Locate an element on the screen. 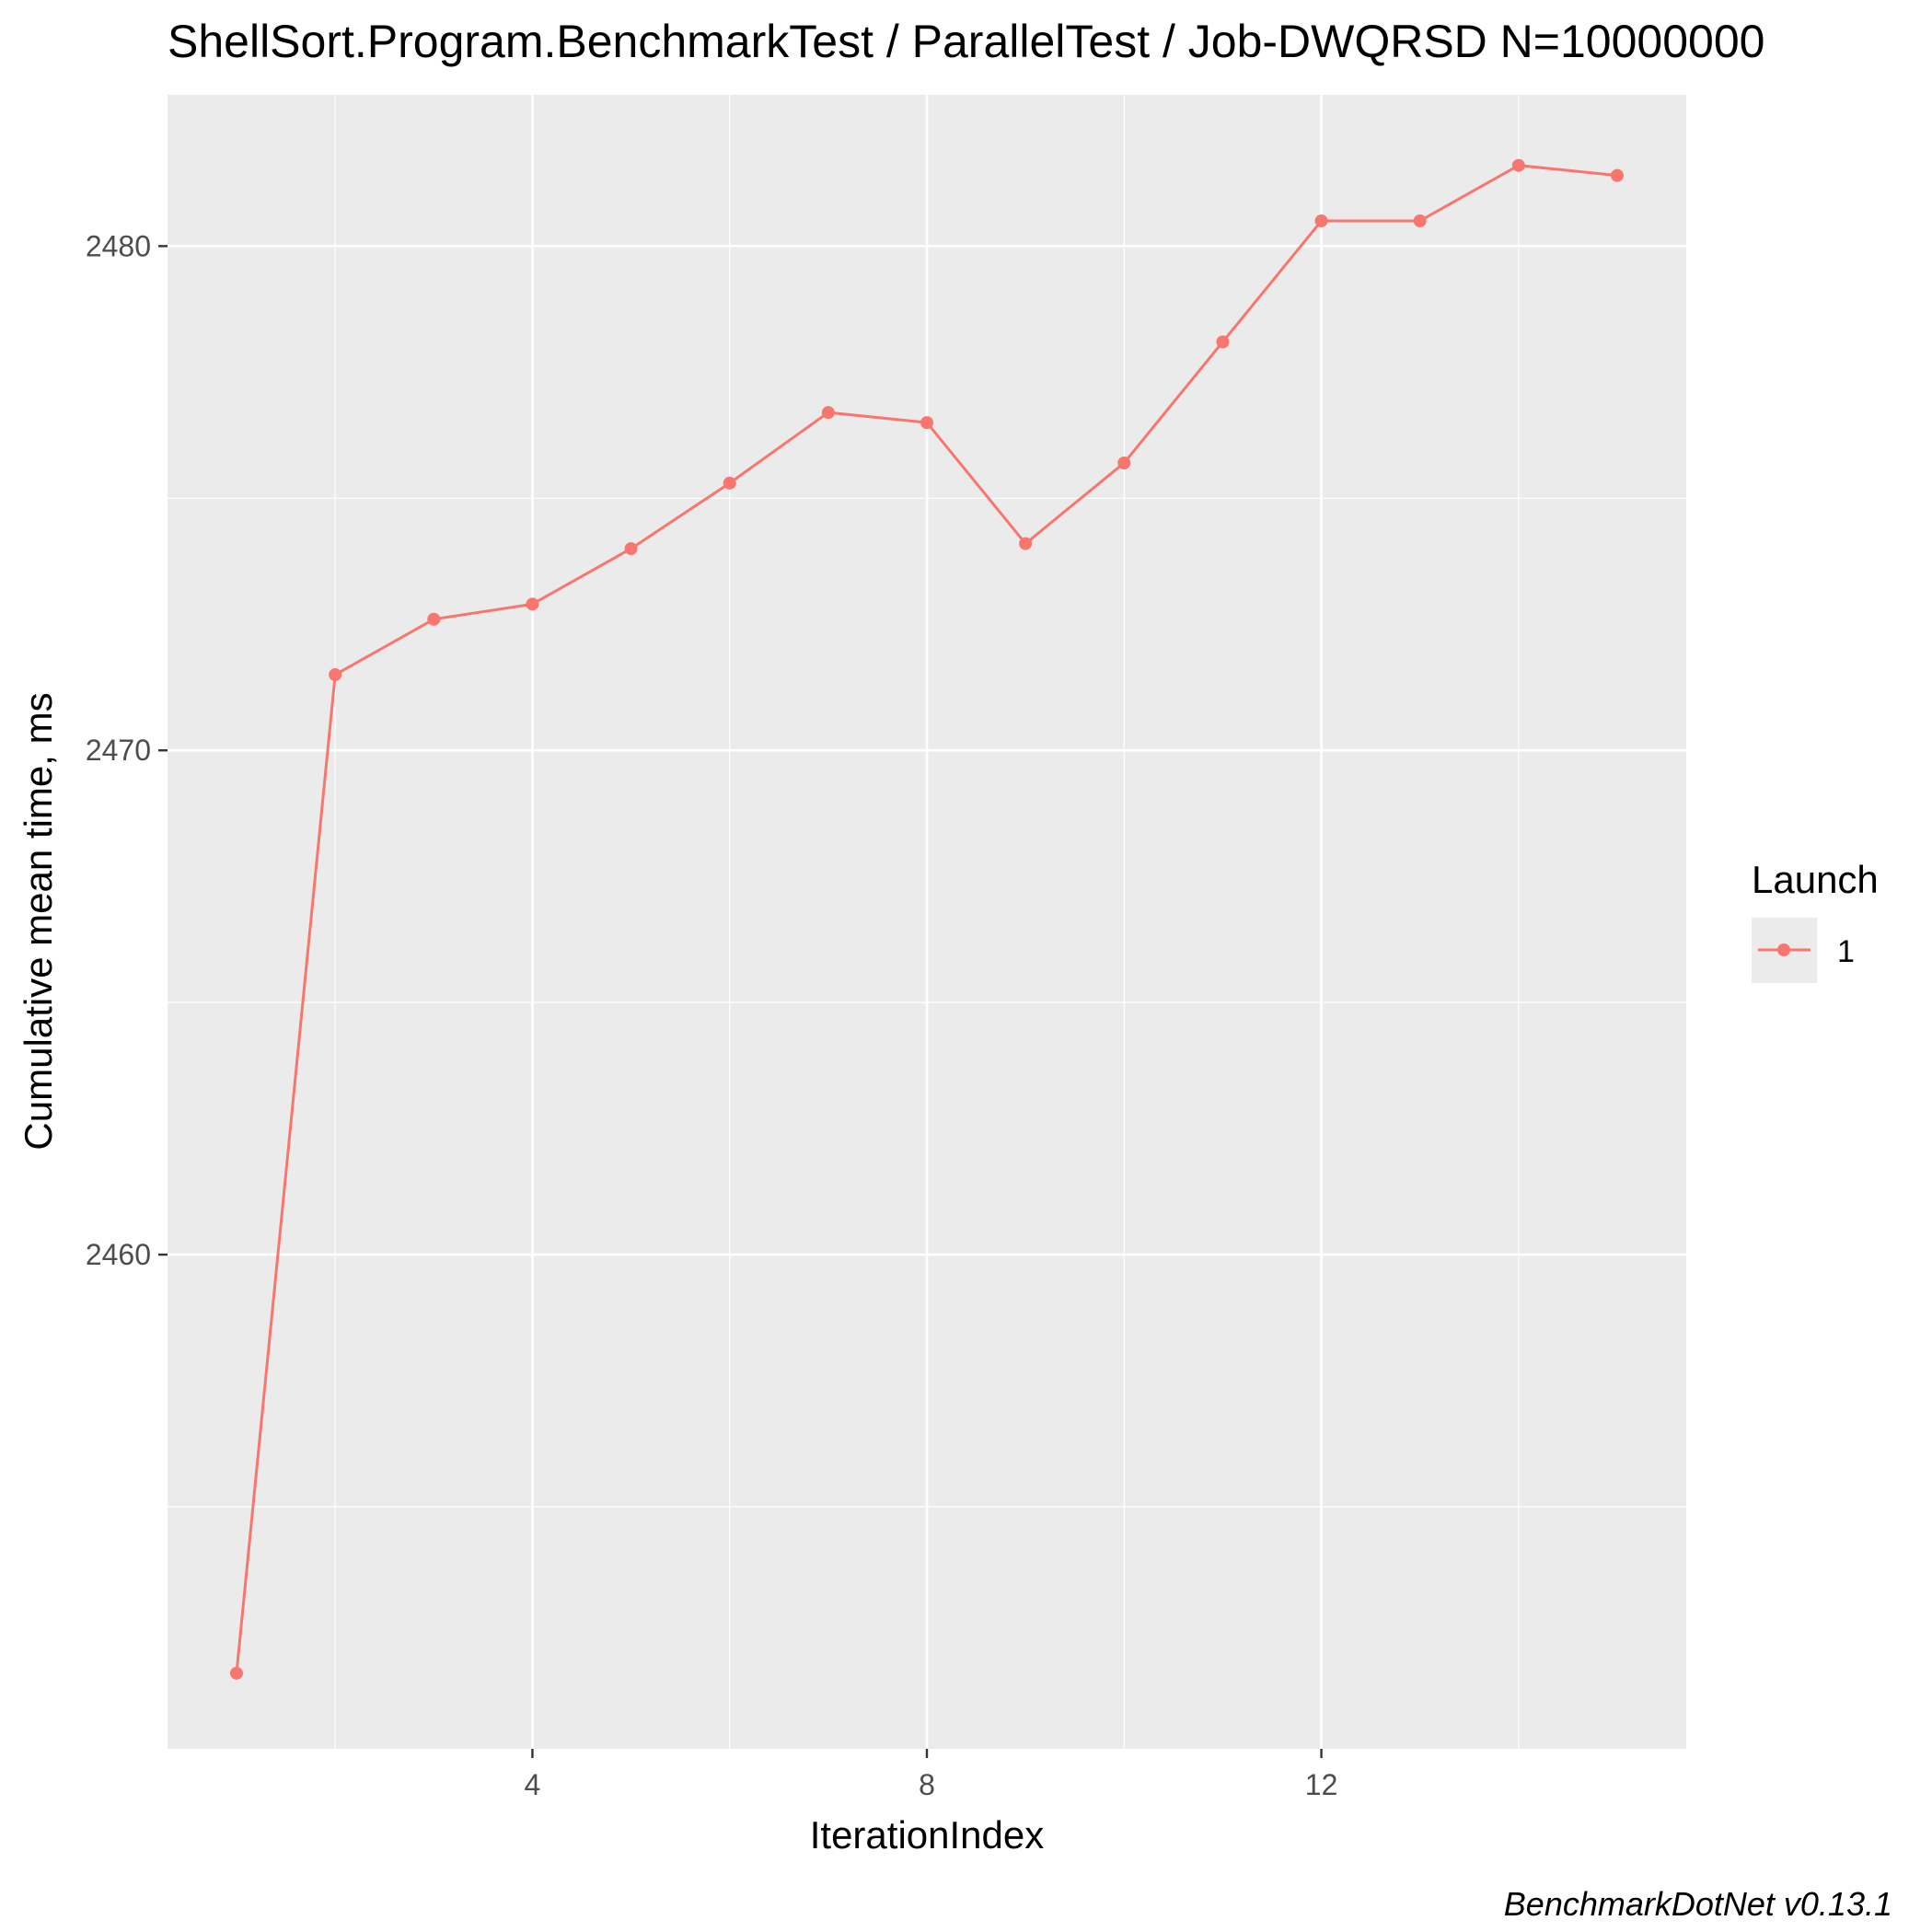 The height and width of the screenshot is (1932, 1932). y-tick-label: 2480 is located at coordinates (119, 246).